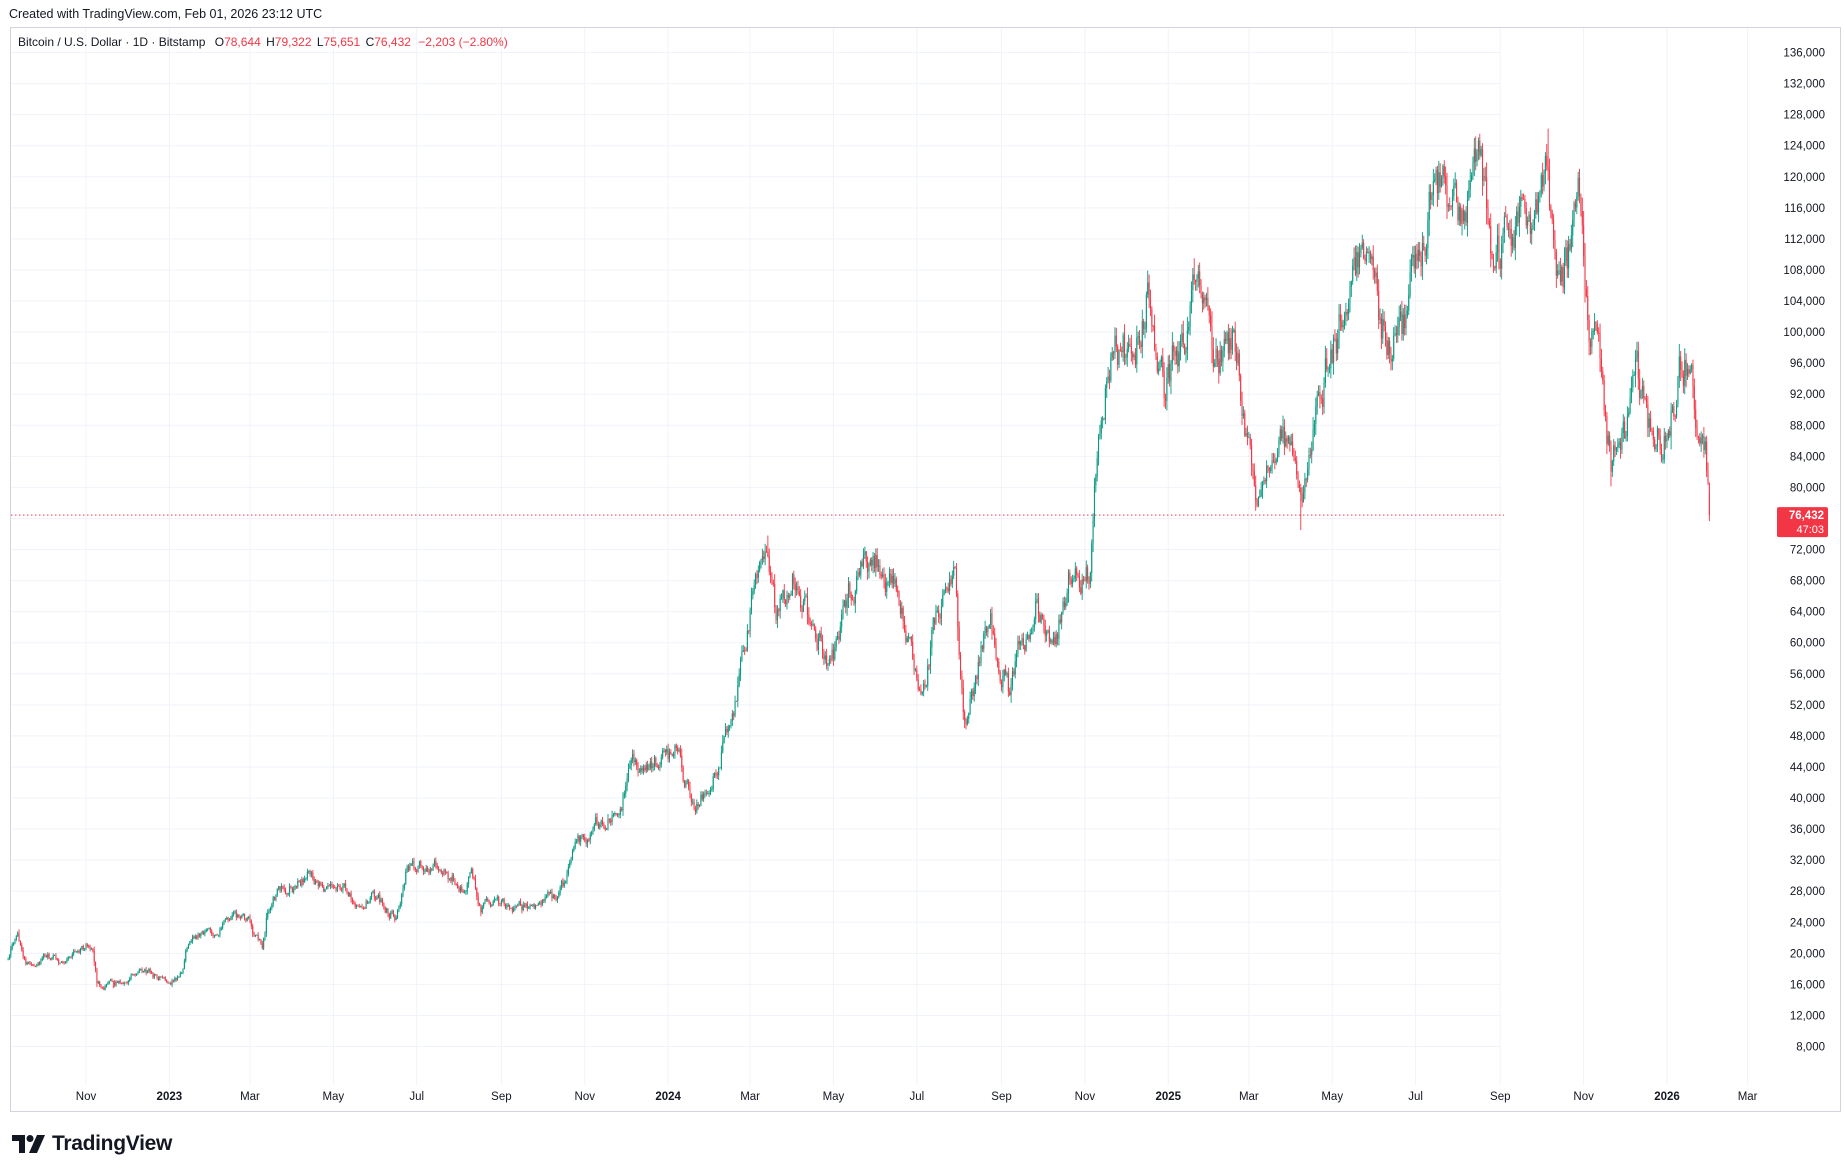 The image size is (1845, 1171). What do you see at coordinates (333, 1097) in the screenshot?
I see `time-tick-label: May` at bounding box center [333, 1097].